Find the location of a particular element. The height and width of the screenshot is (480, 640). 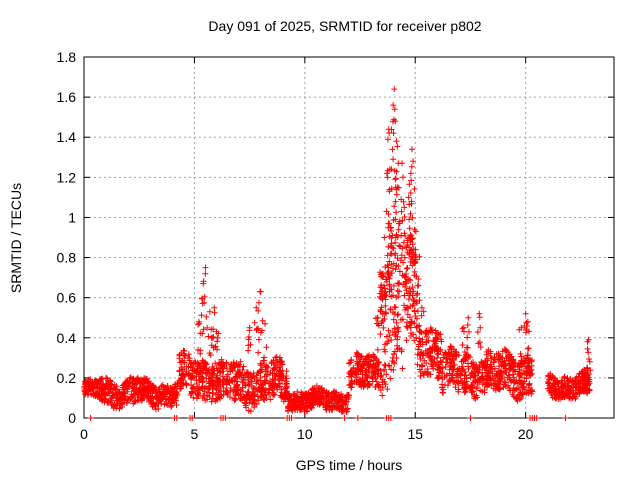

y-tick-label: 1.4 is located at coordinates (67, 137).